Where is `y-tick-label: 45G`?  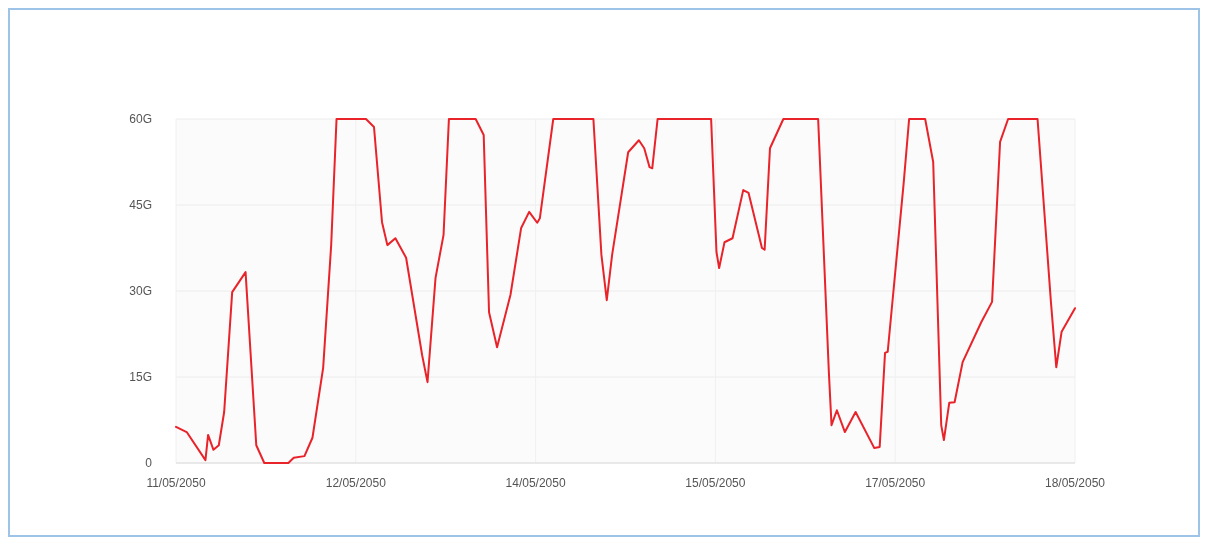 y-tick-label: 45G is located at coordinates (140, 205).